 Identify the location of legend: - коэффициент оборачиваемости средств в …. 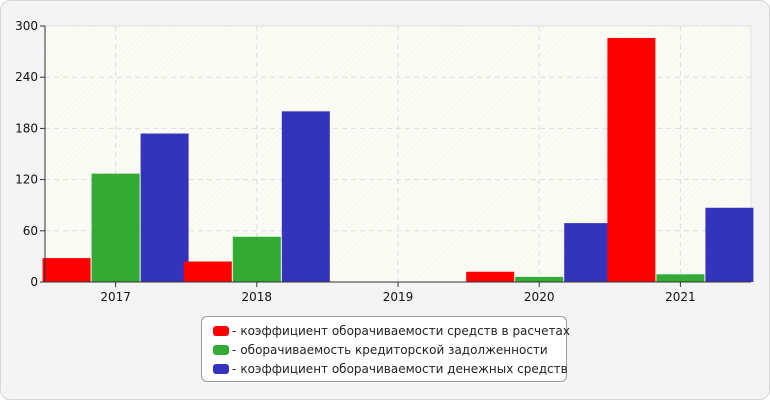
(385, 349).